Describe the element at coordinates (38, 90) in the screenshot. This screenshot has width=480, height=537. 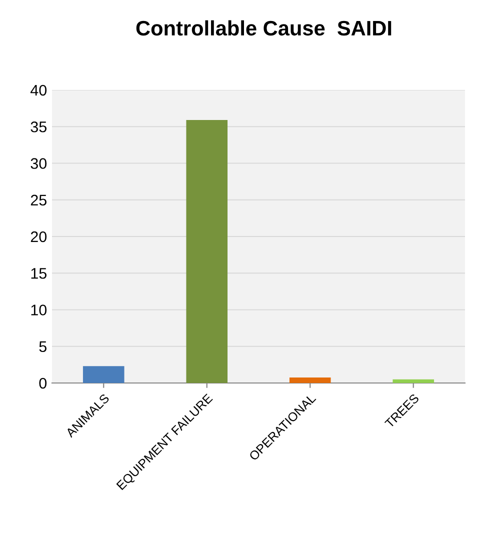
I see `y-tick-label: 40` at that location.